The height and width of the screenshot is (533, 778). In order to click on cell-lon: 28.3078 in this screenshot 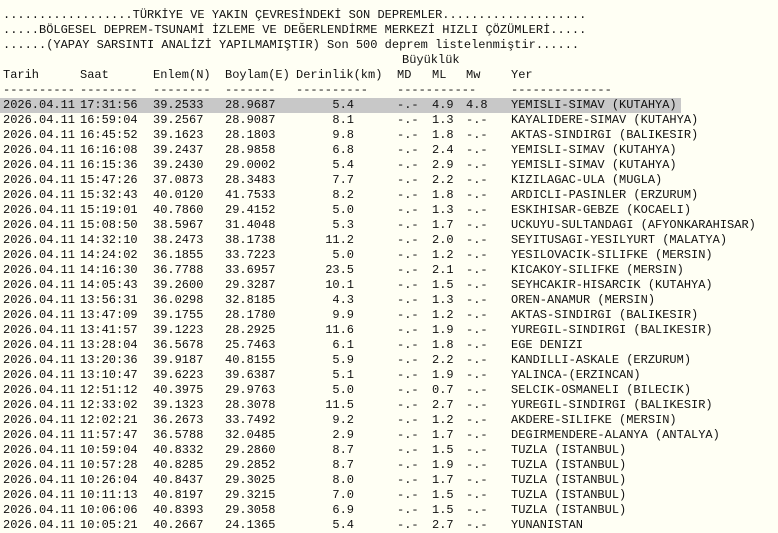, I will do `click(250, 405)`.